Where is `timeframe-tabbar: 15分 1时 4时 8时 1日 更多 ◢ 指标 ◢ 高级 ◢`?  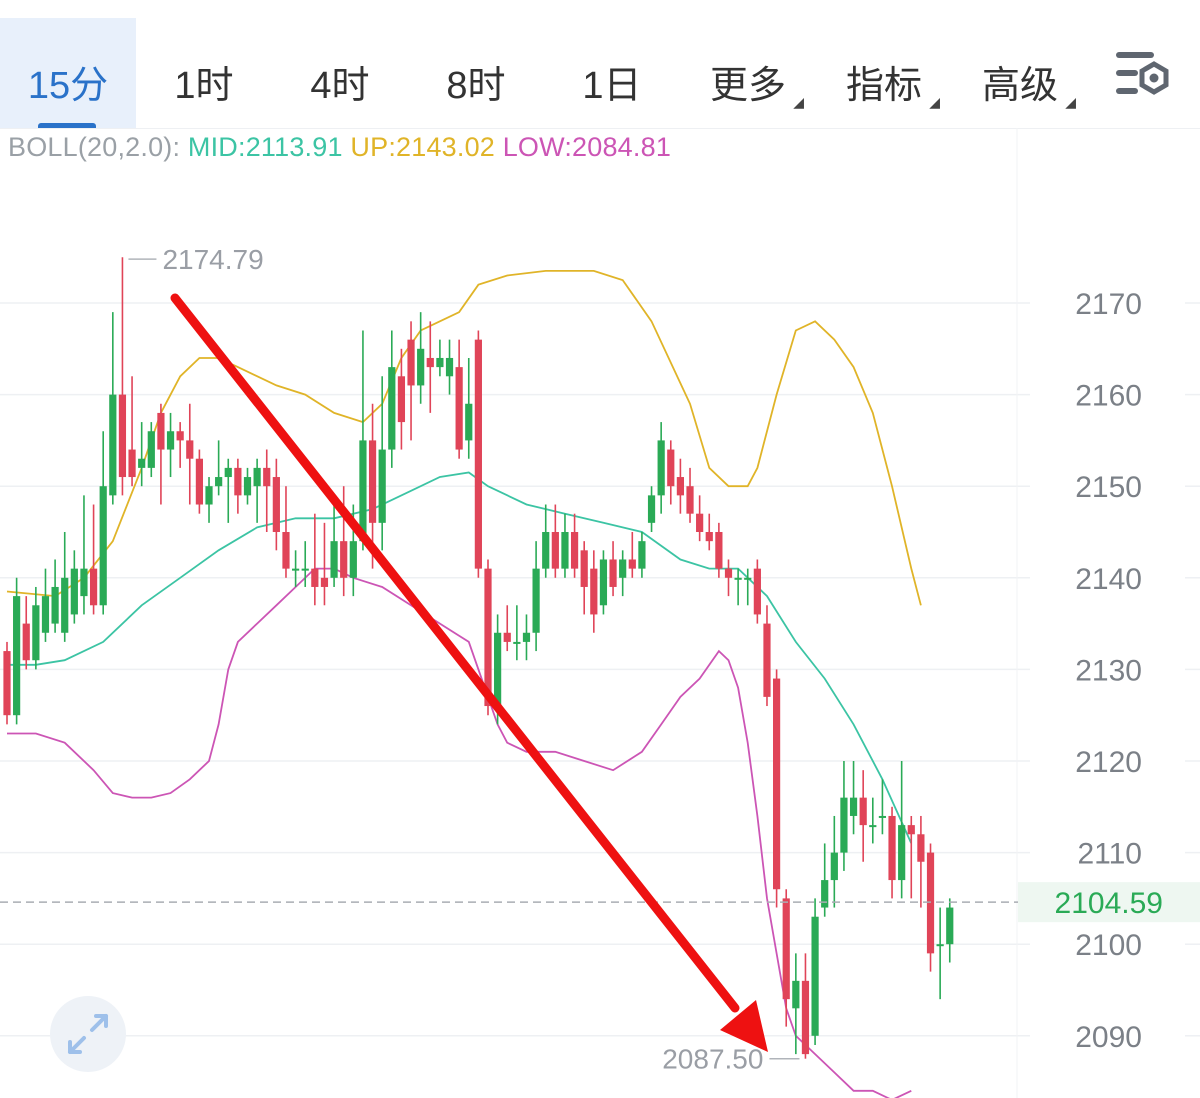
timeframe-tabbar: 15分 1时 4时 8时 1日 更多 ◢ 指标 ◢ 高级 ◢ is located at coordinates (600, 64).